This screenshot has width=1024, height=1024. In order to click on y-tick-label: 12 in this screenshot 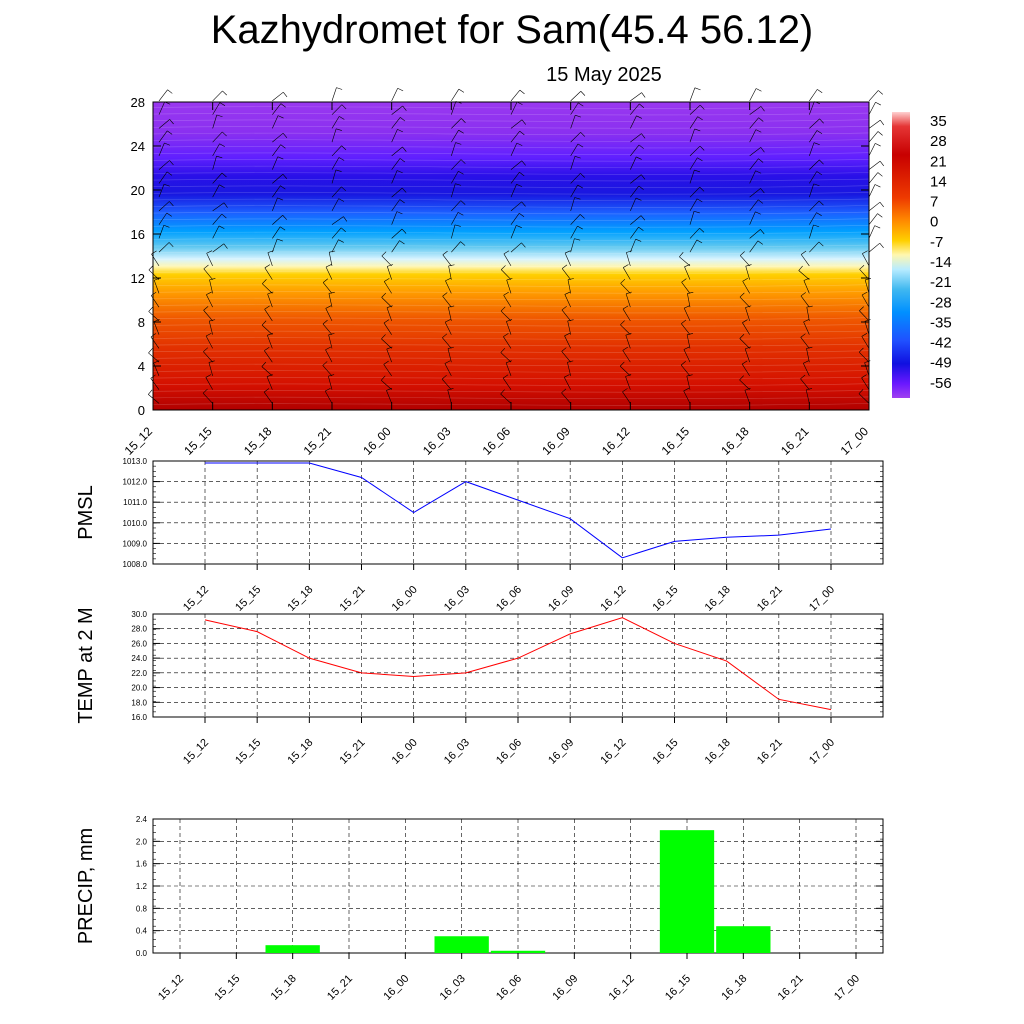, I will do `click(138, 278)`.